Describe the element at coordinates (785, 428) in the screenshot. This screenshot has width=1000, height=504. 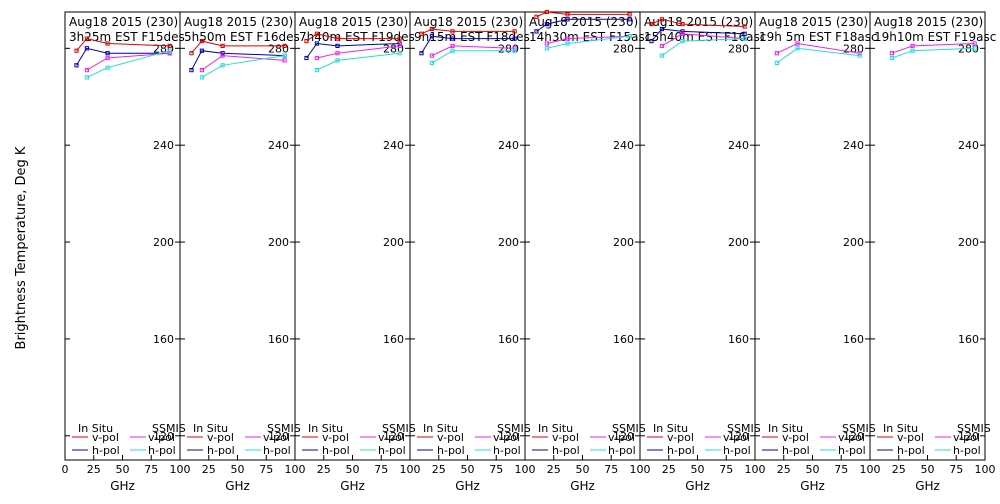
I see `panel-7-legend-insitu-title: In Situ` at that location.